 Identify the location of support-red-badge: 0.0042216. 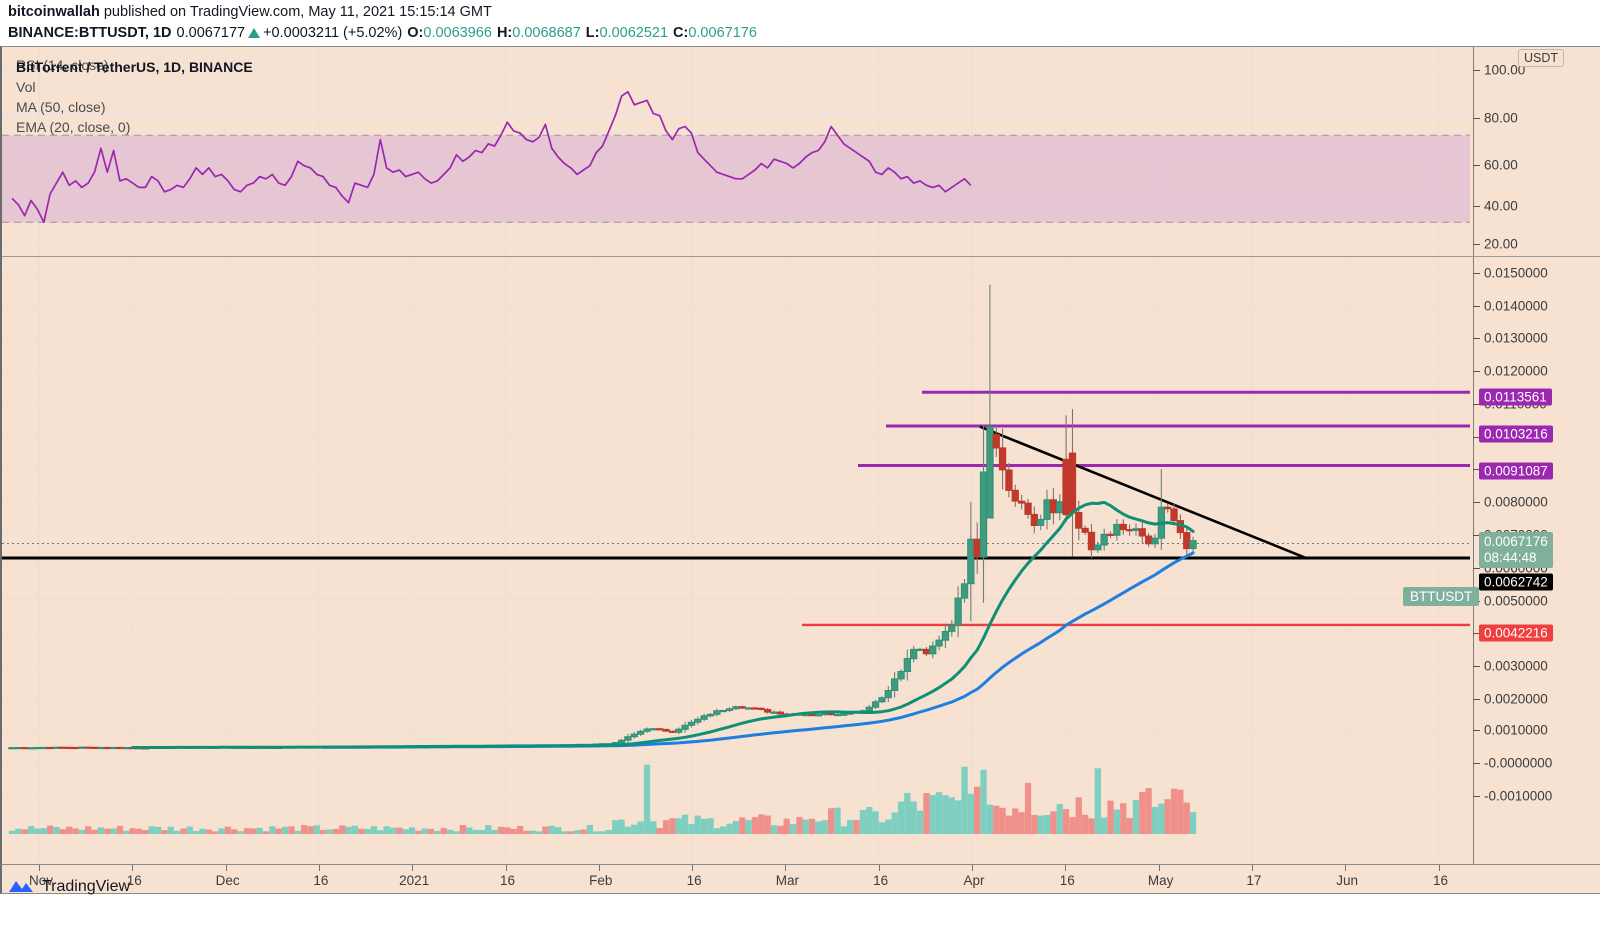
(1516, 633).